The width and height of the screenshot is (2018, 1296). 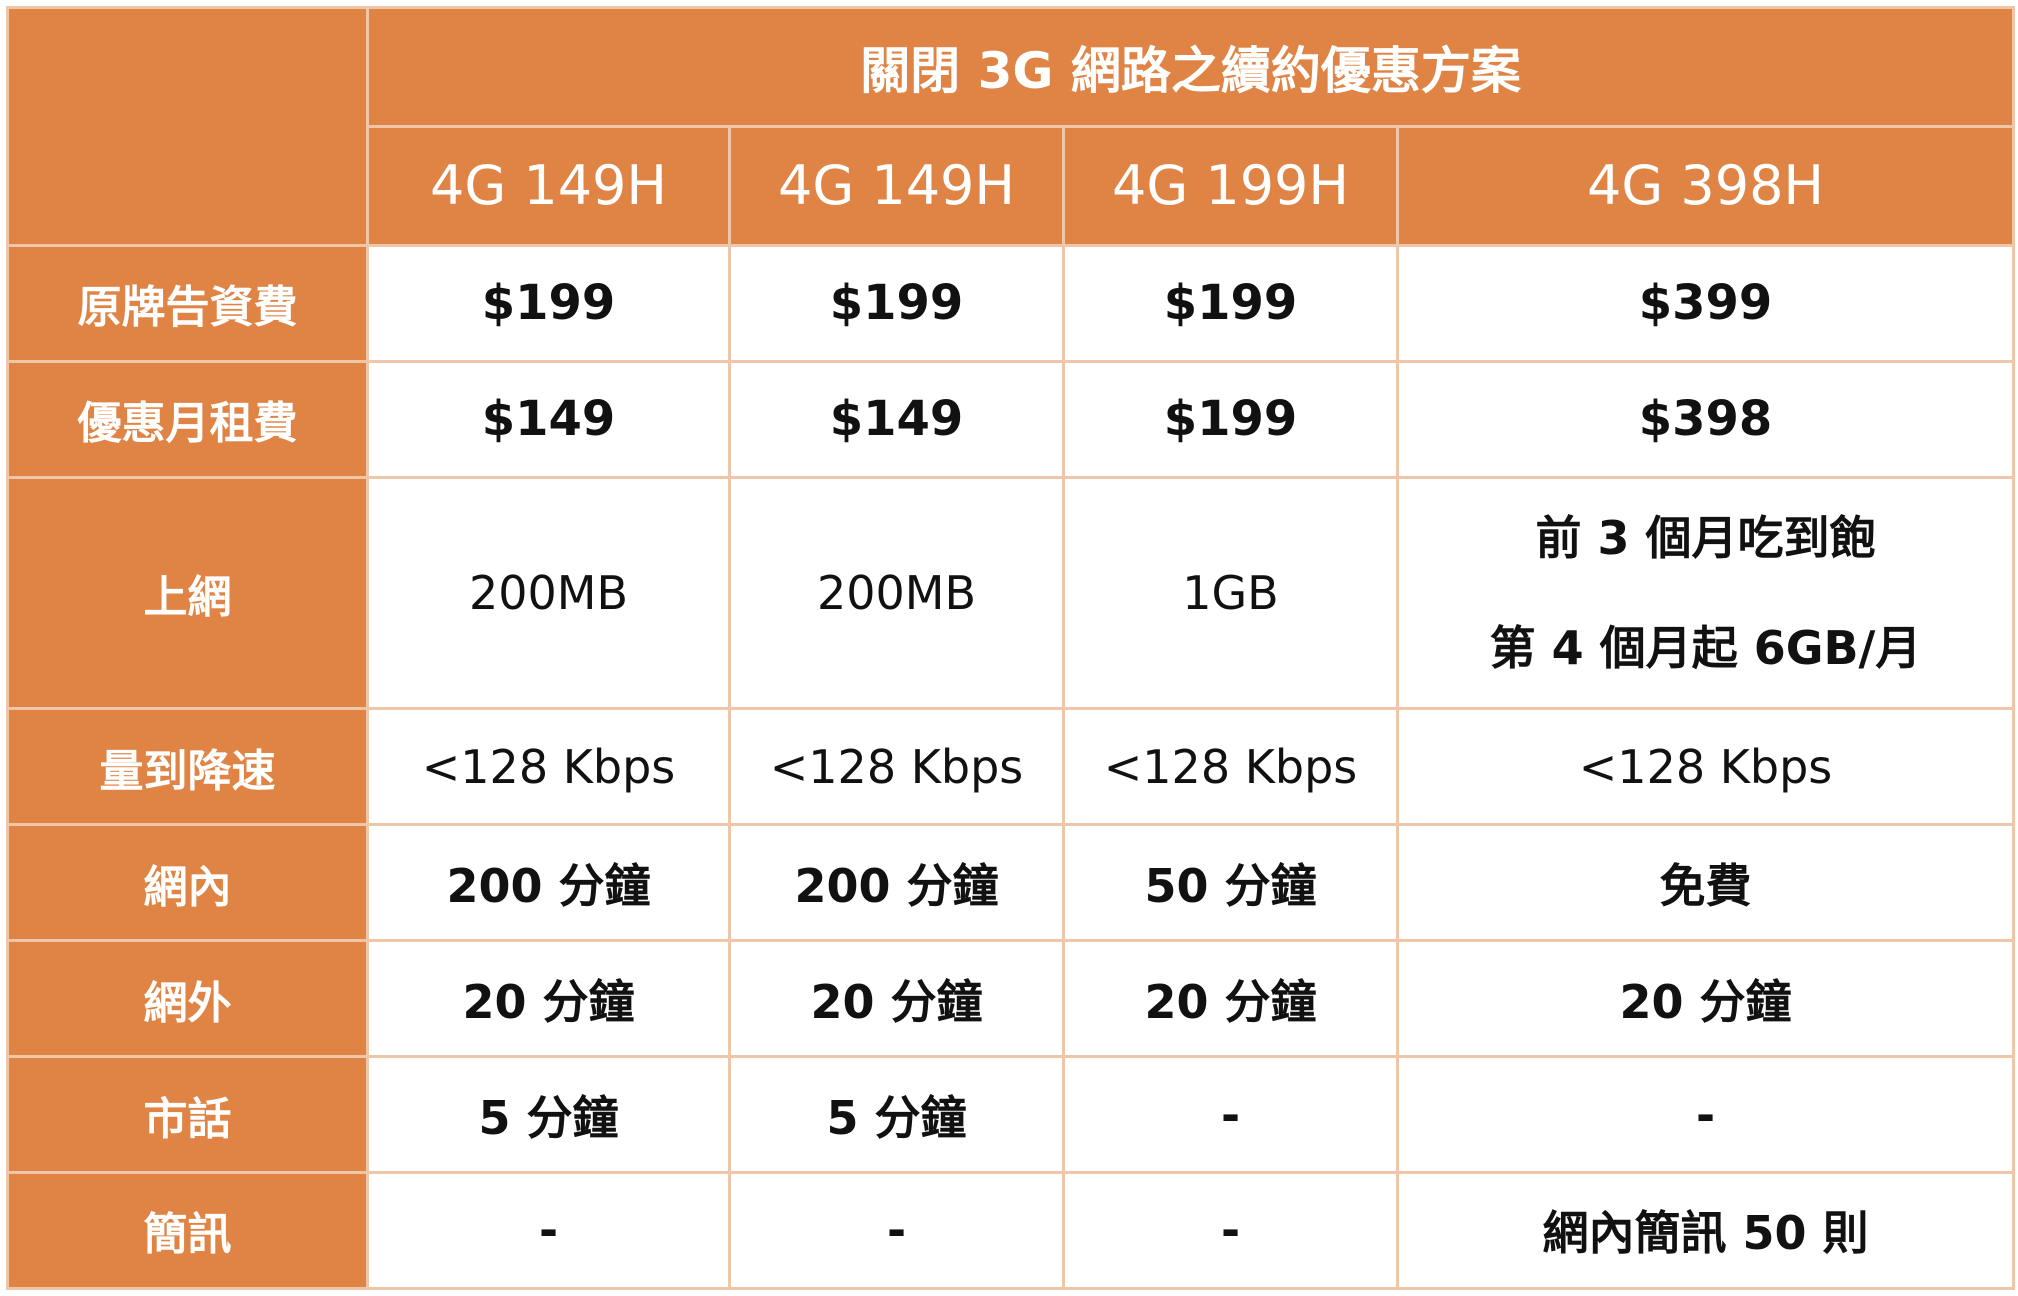 What do you see at coordinates (548, 185) in the screenshot?
I see `plan-name-1: 4G 149H` at bounding box center [548, 185].